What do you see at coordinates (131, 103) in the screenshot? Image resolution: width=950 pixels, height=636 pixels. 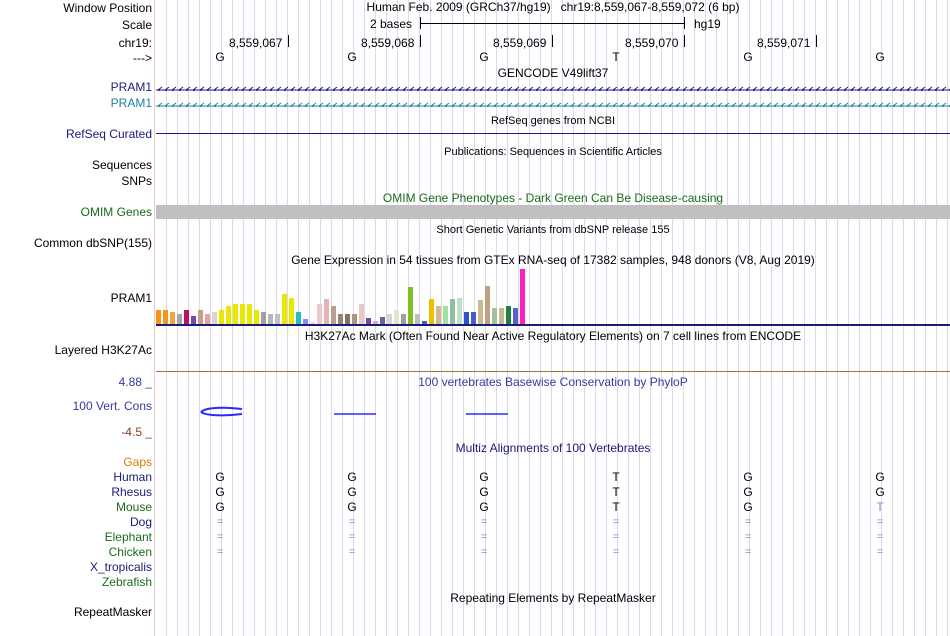 I see `pram1-label-2: PRAM1` at bounding box center [131, 103].